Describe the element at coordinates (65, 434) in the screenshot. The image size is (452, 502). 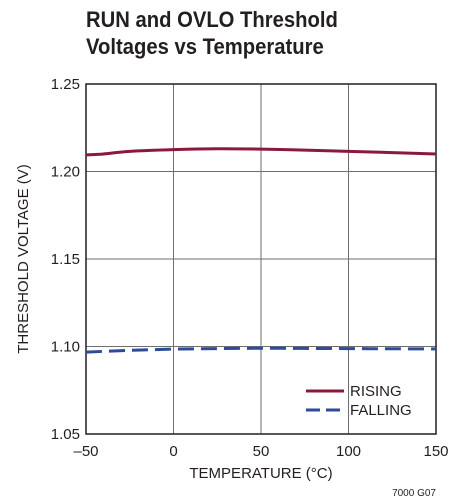
I see `y-tick-label: 1.05` at that location.